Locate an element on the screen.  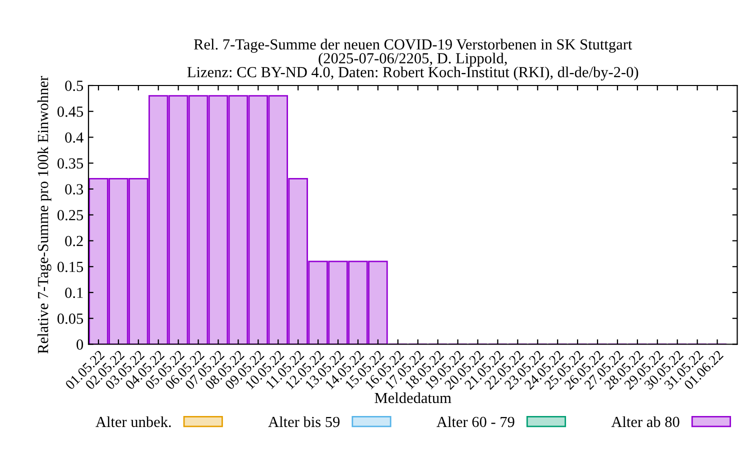
x-axis-title: Meldedatum is located at coordinates (413, 398).